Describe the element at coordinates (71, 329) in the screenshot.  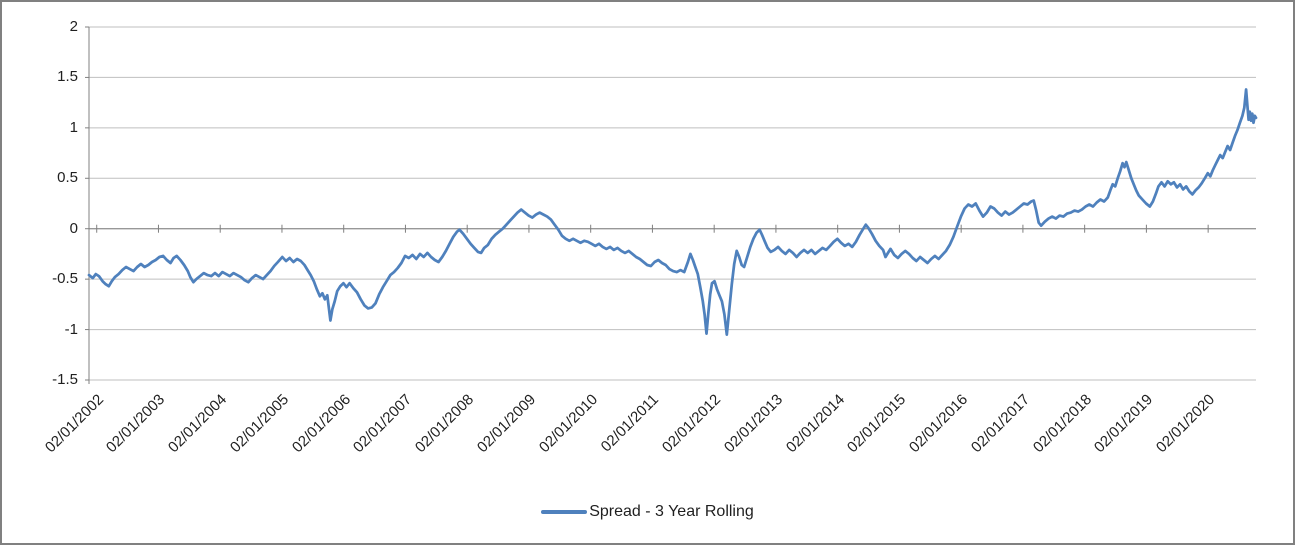
I see `y-axis-label: -1` at that location.